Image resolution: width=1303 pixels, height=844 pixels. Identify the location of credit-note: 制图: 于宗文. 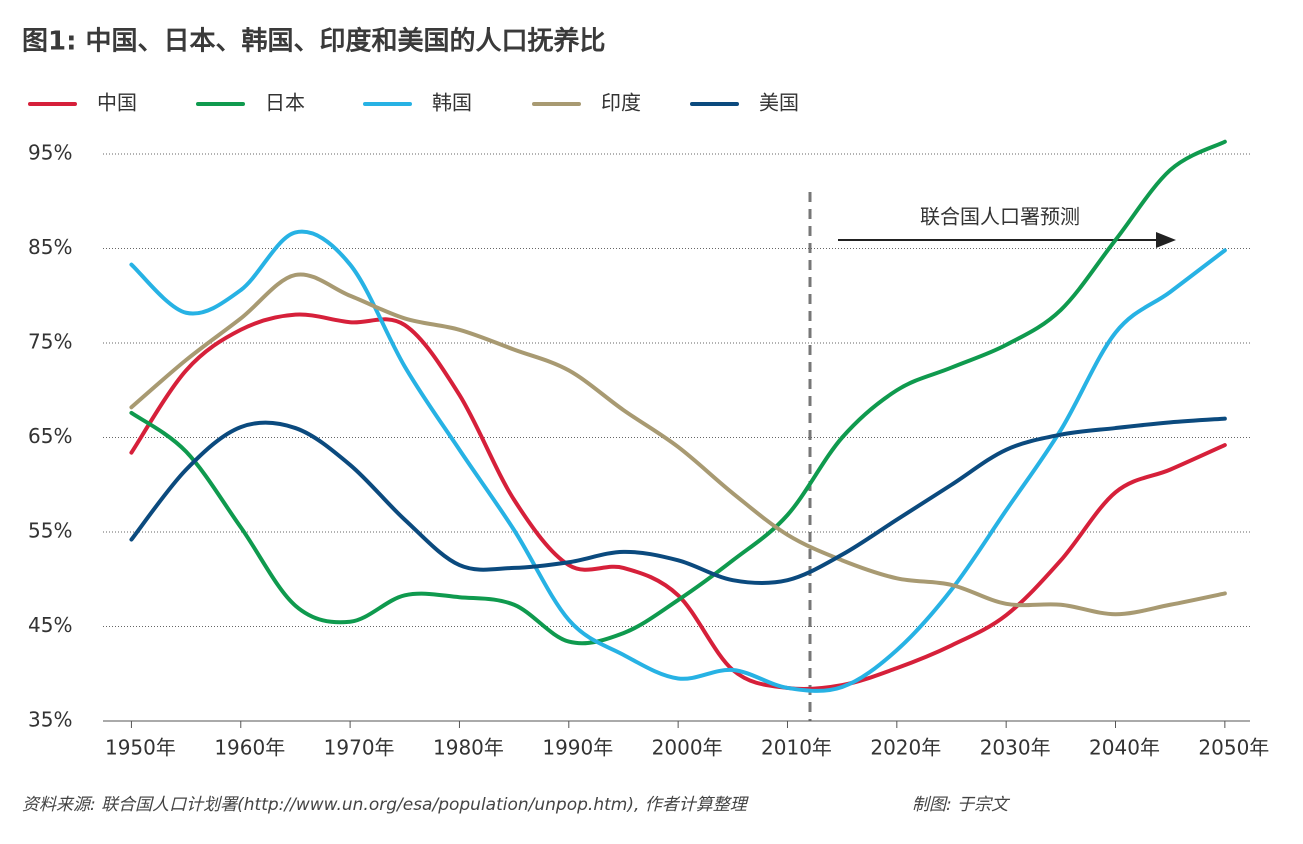
(961, 805).